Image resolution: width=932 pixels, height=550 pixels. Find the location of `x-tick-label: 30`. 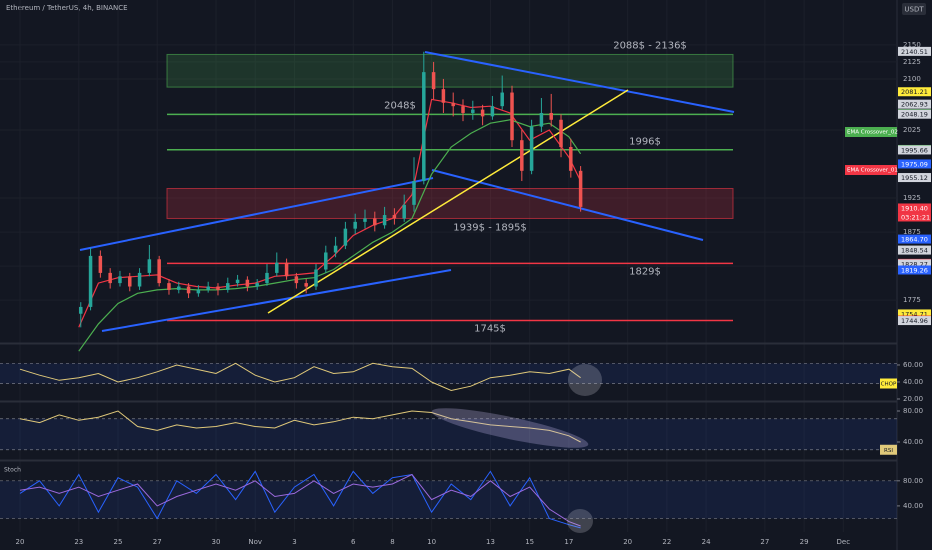

x-tick-label: 30 is located at coordinates (216, 542).